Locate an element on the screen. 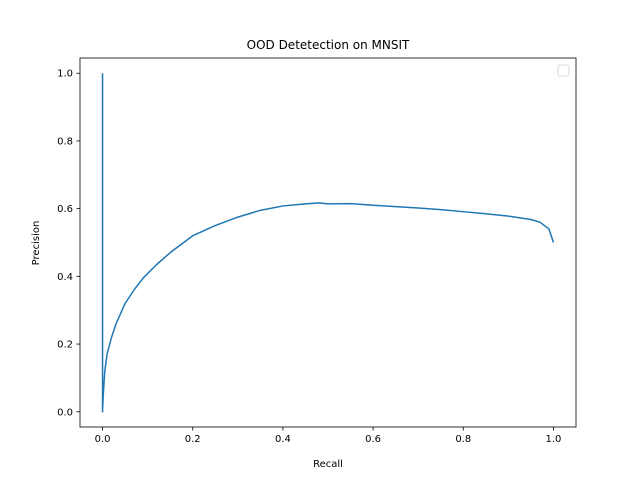 This screenshot has height=480, width=640. y-tick-label: 0.6 is located at coordinates (65, 209).